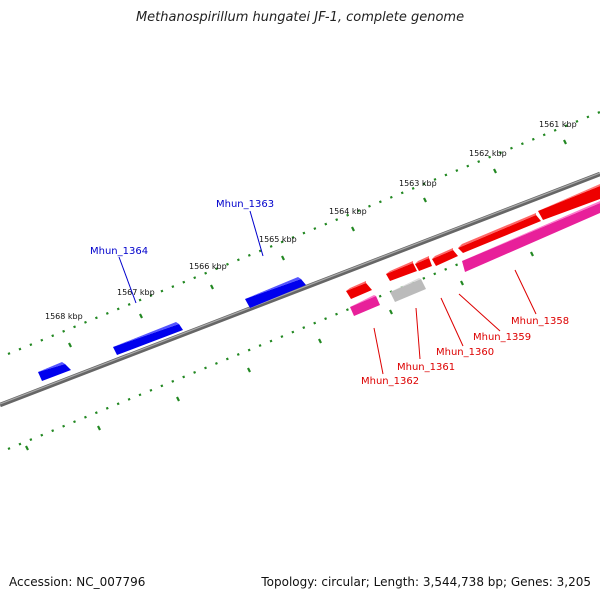  I want to click on gene-label-mhun-1360: Mhun_1360, so click(465, 352).